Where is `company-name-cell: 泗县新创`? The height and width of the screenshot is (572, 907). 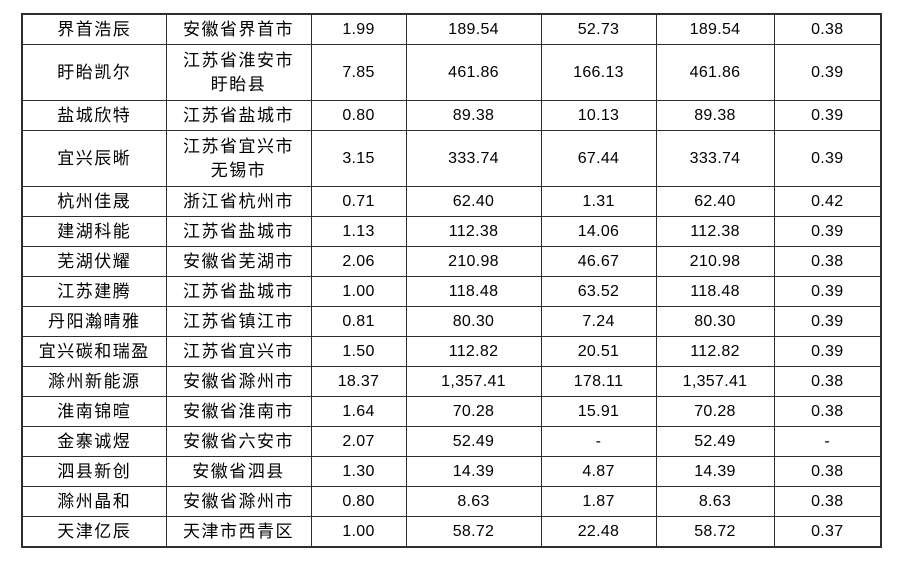 company-name-cell: 泗县新创 is located at coordinates (94, 471).